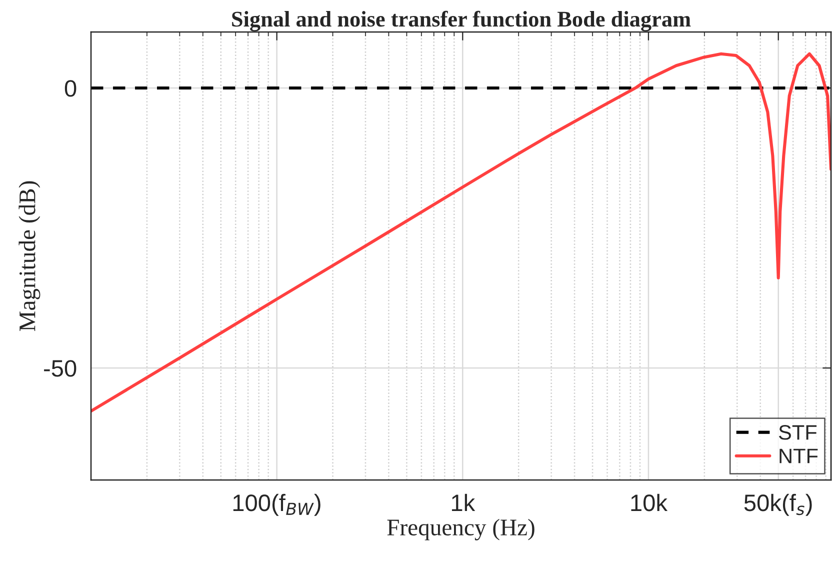 This screenshot has height=573, width=832. What do you see at coordinates (799, 456) in the screenshot?
I see `legend-label: NTF` at bounding box center [799, 456].